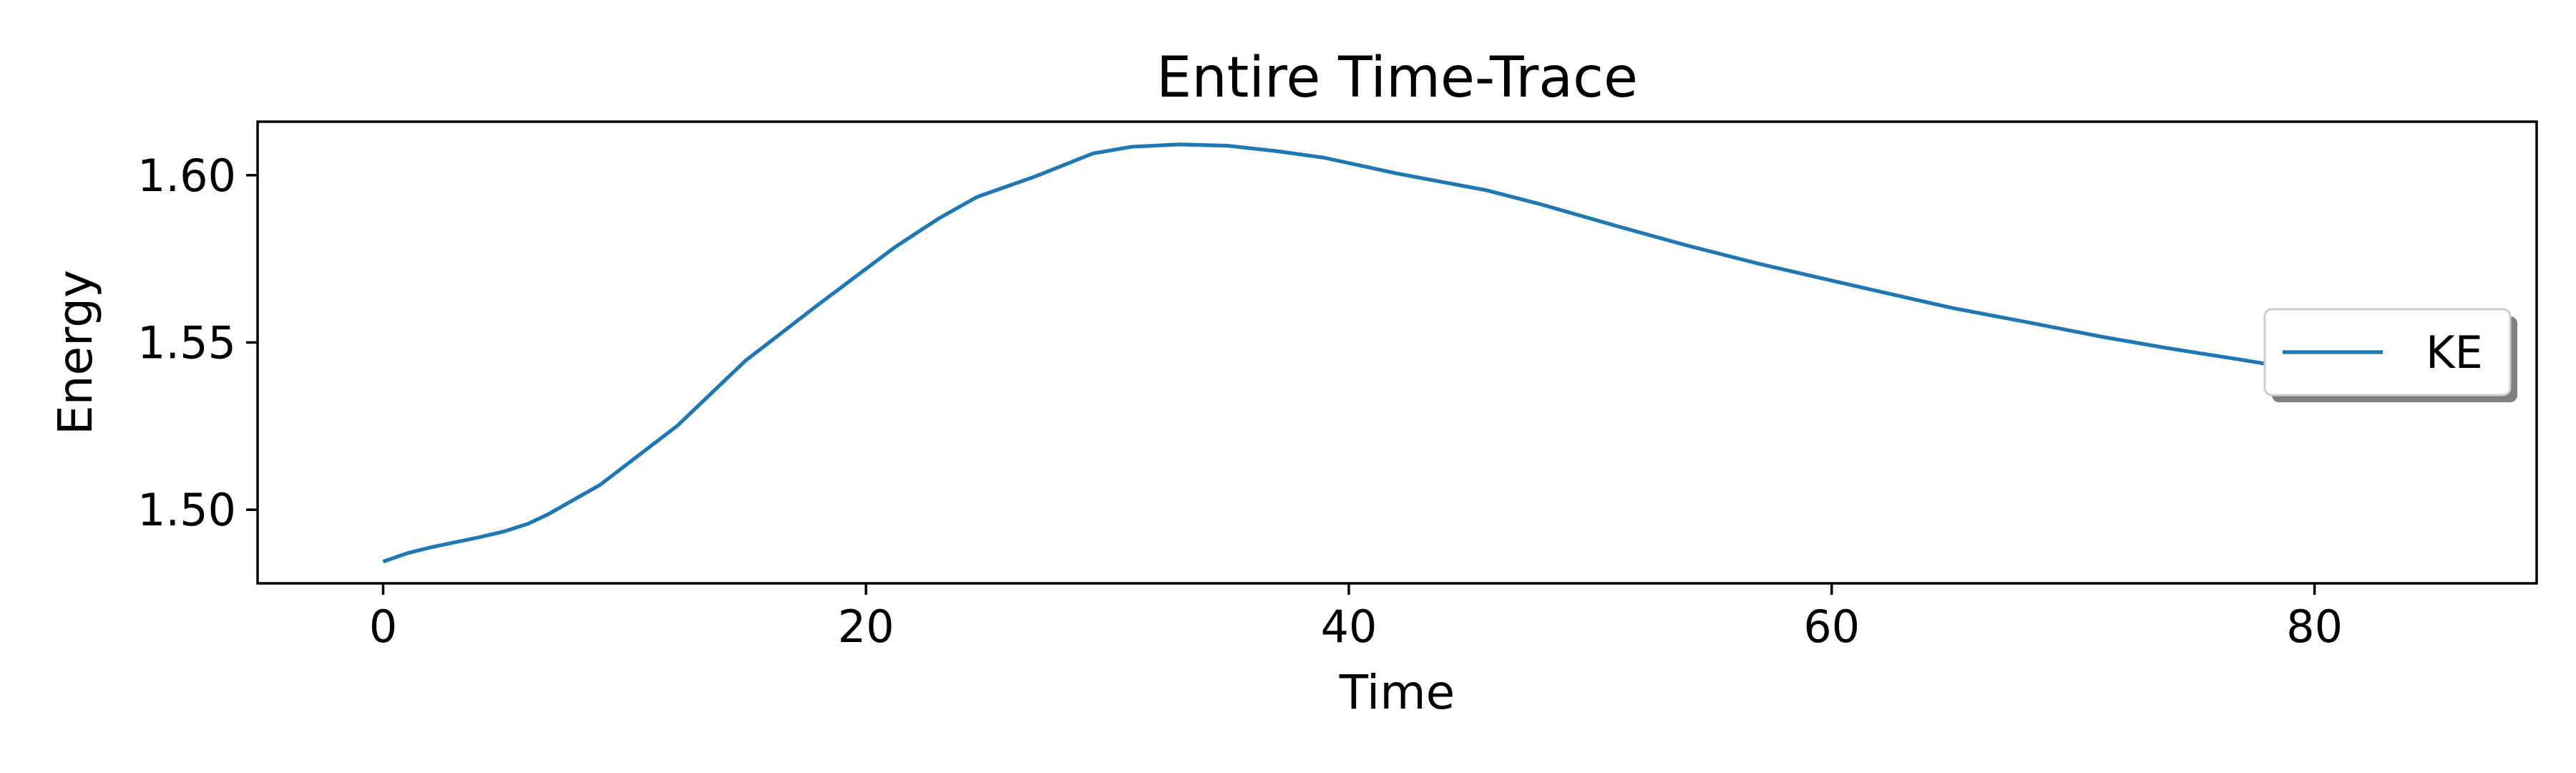  What do you see at coordinates (1349, 627) in the screenshot?
I see `x-tick-label: 40` at bounding box center [1349, 627].